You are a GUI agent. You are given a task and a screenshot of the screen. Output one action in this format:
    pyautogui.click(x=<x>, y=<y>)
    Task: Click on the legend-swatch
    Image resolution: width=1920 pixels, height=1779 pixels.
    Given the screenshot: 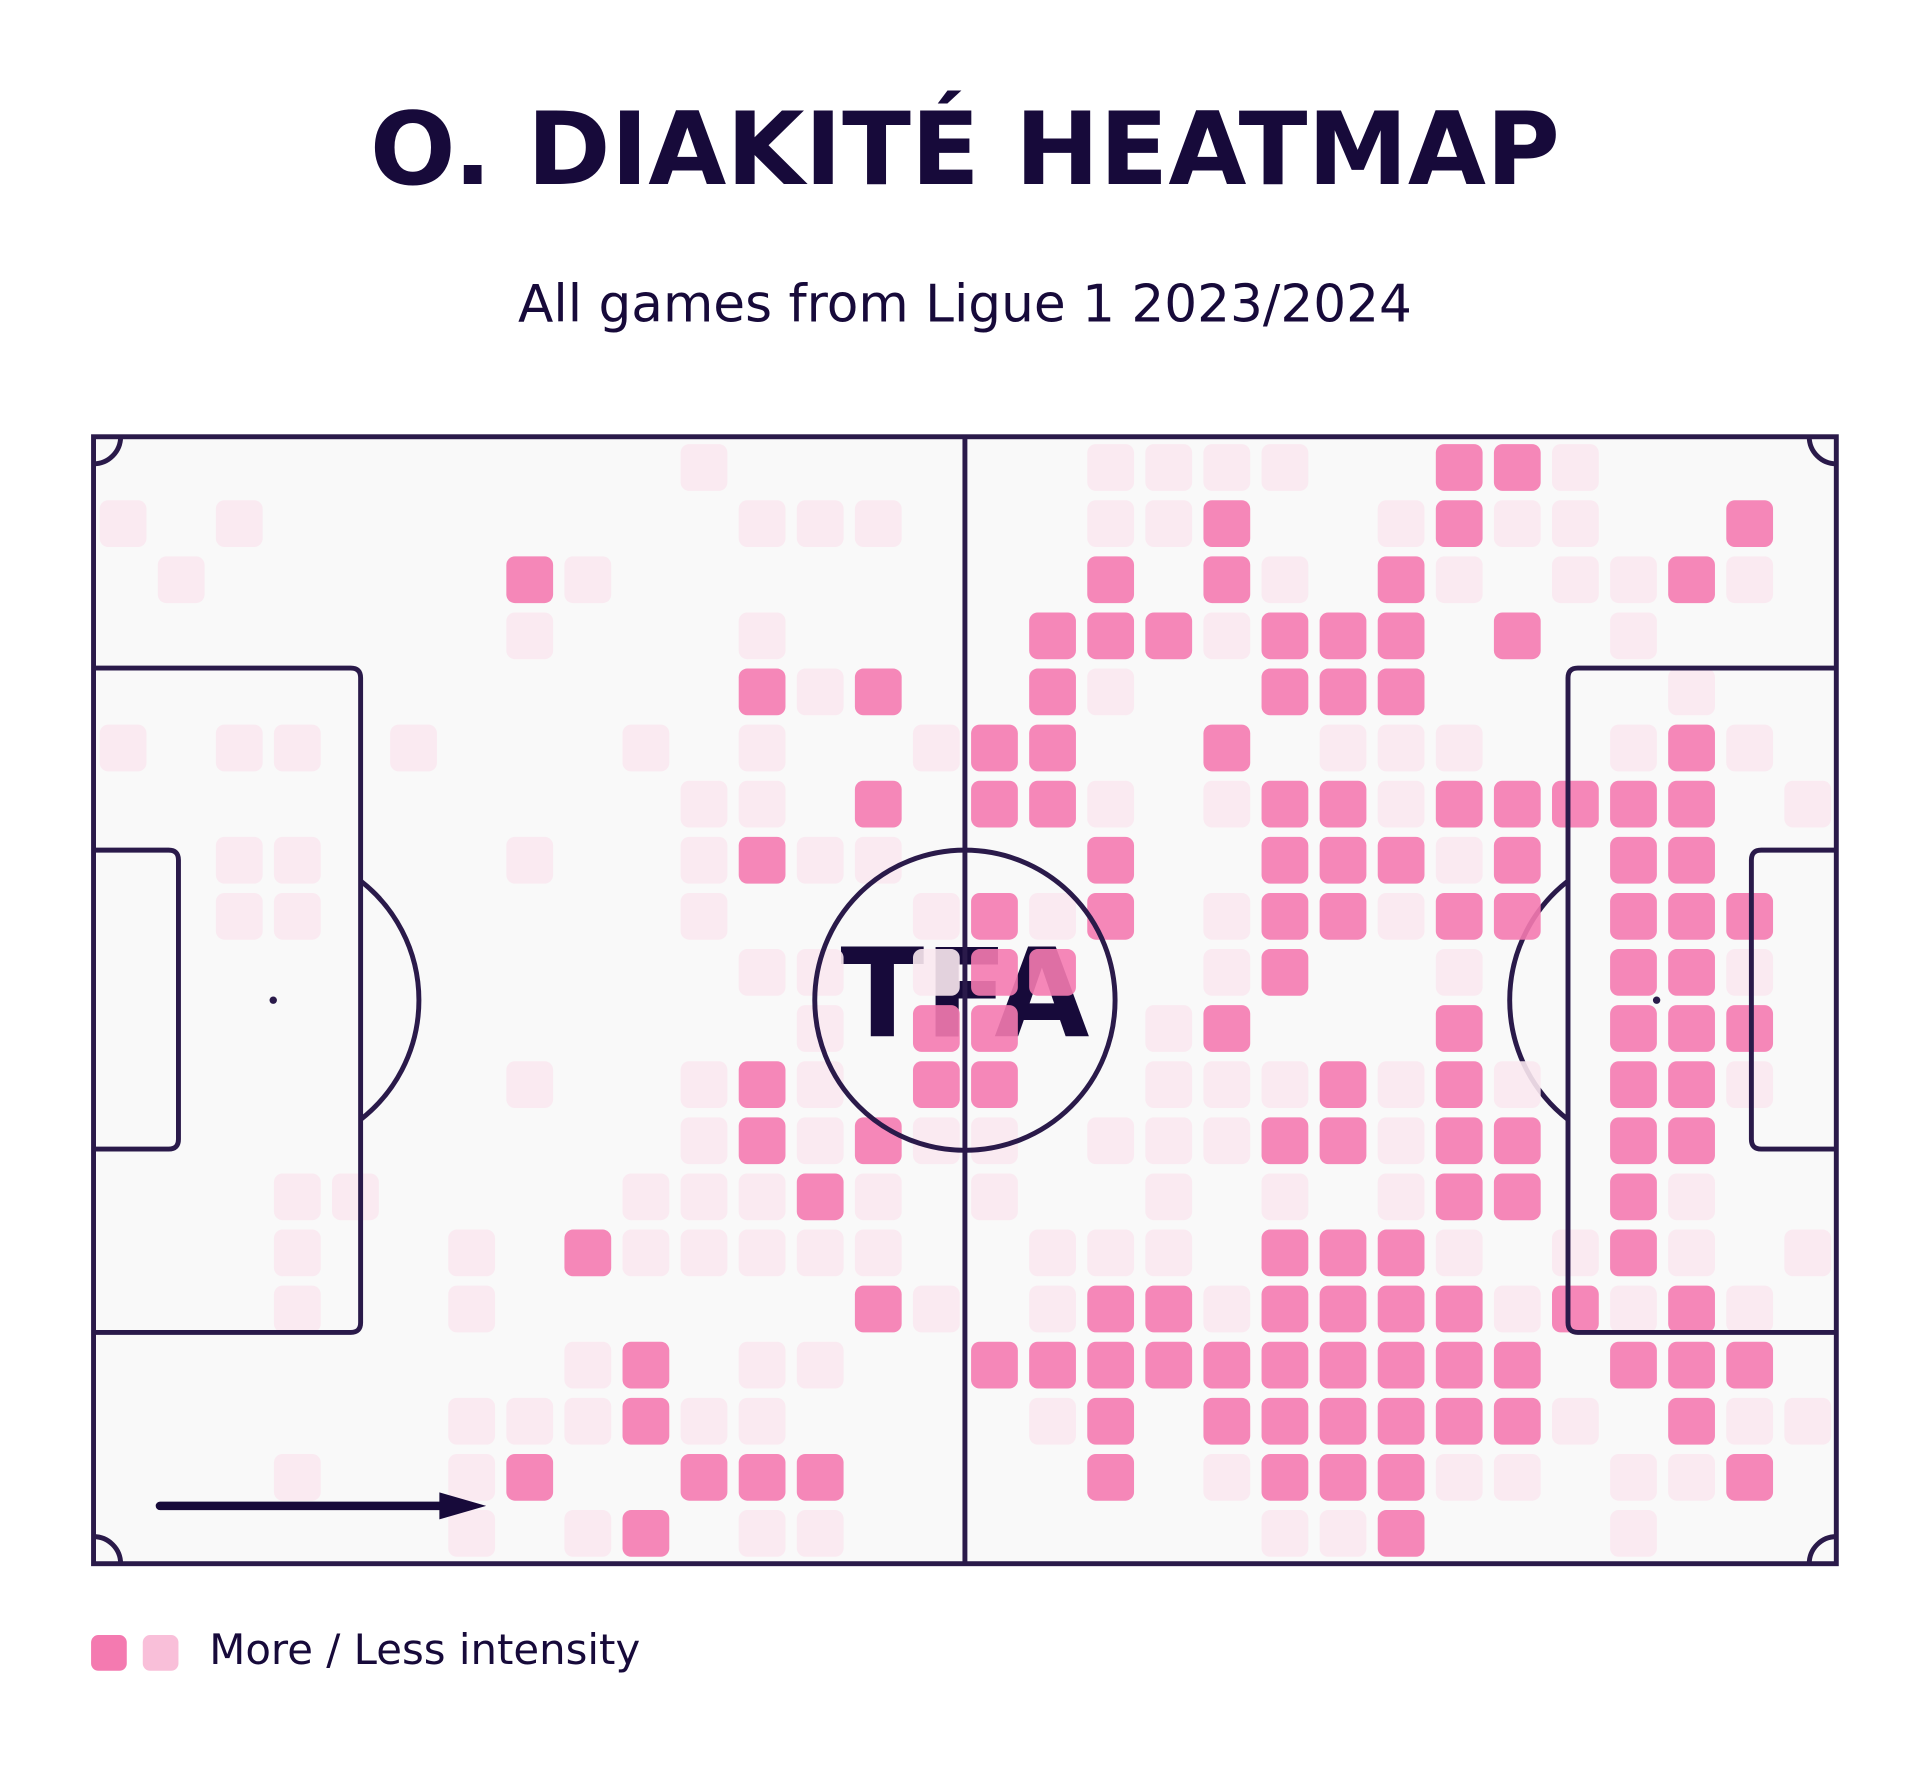 What is the action you would take?
    pyautogui.click(x=160, y=1653)
    